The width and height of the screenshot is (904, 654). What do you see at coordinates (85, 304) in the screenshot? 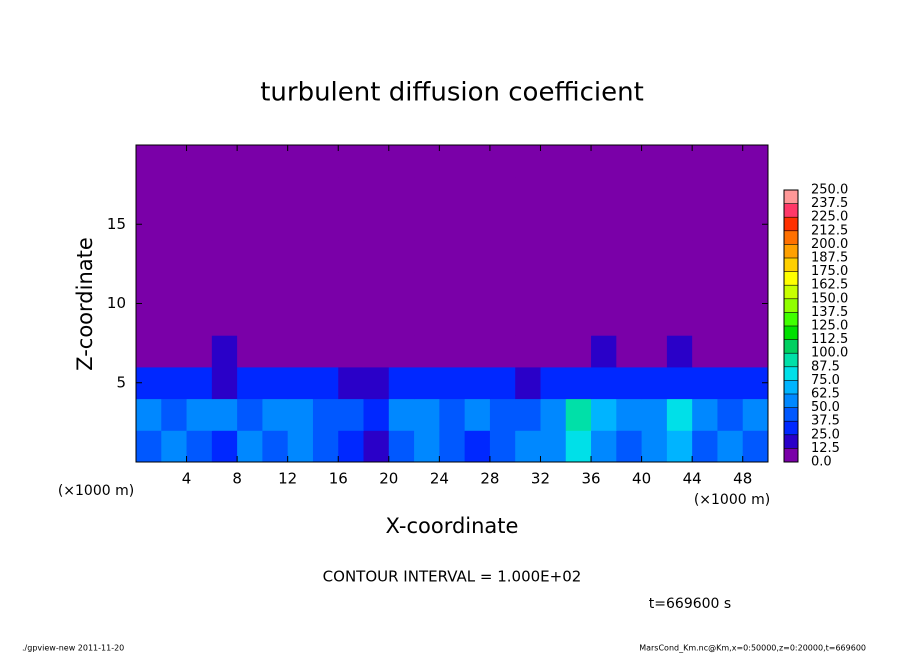
I see `y-axis-label: Z-coordinate` at bounding box center [85, 304].